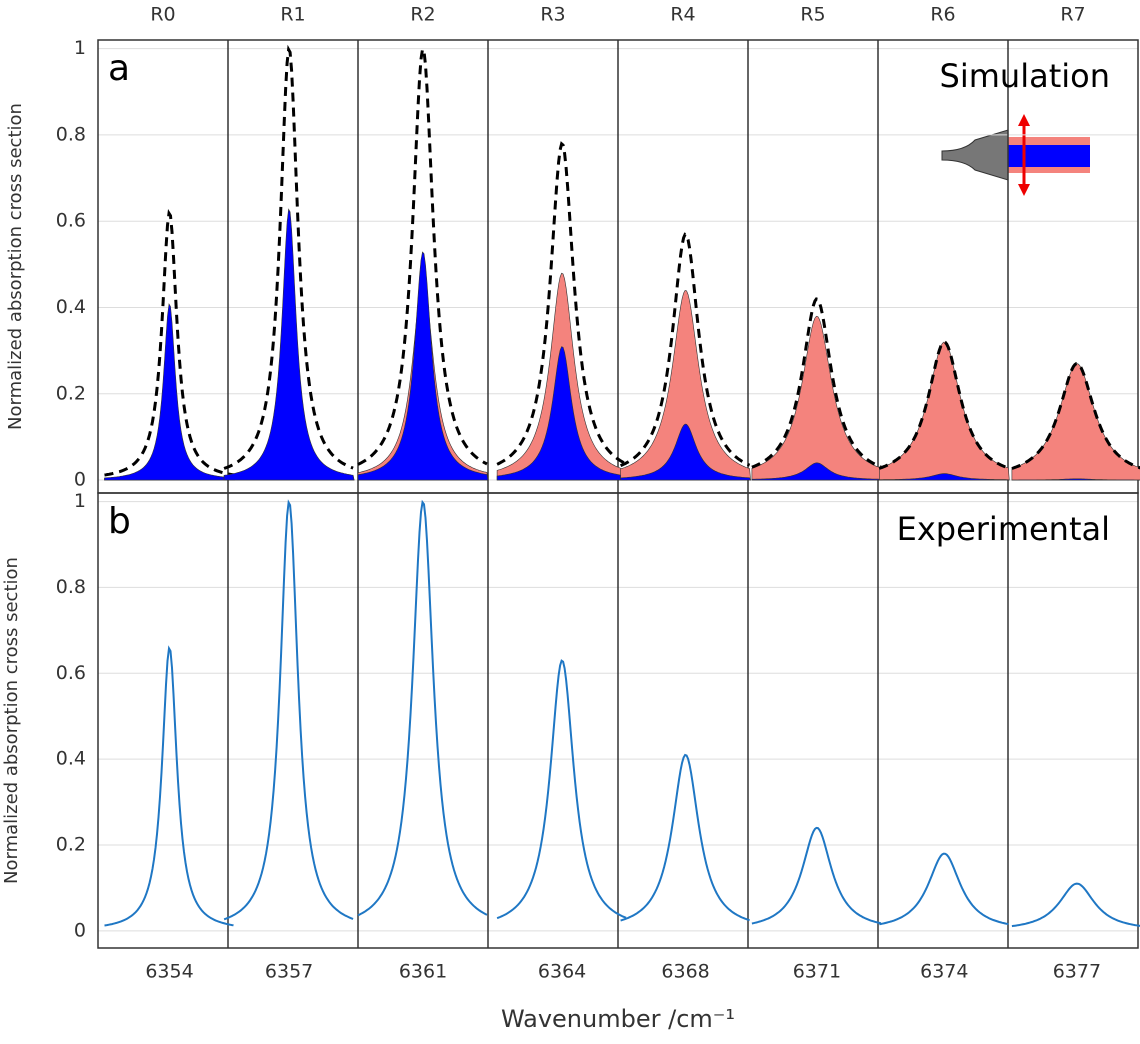  I want to click on x-tick-label: 6361, so click(423, 972).